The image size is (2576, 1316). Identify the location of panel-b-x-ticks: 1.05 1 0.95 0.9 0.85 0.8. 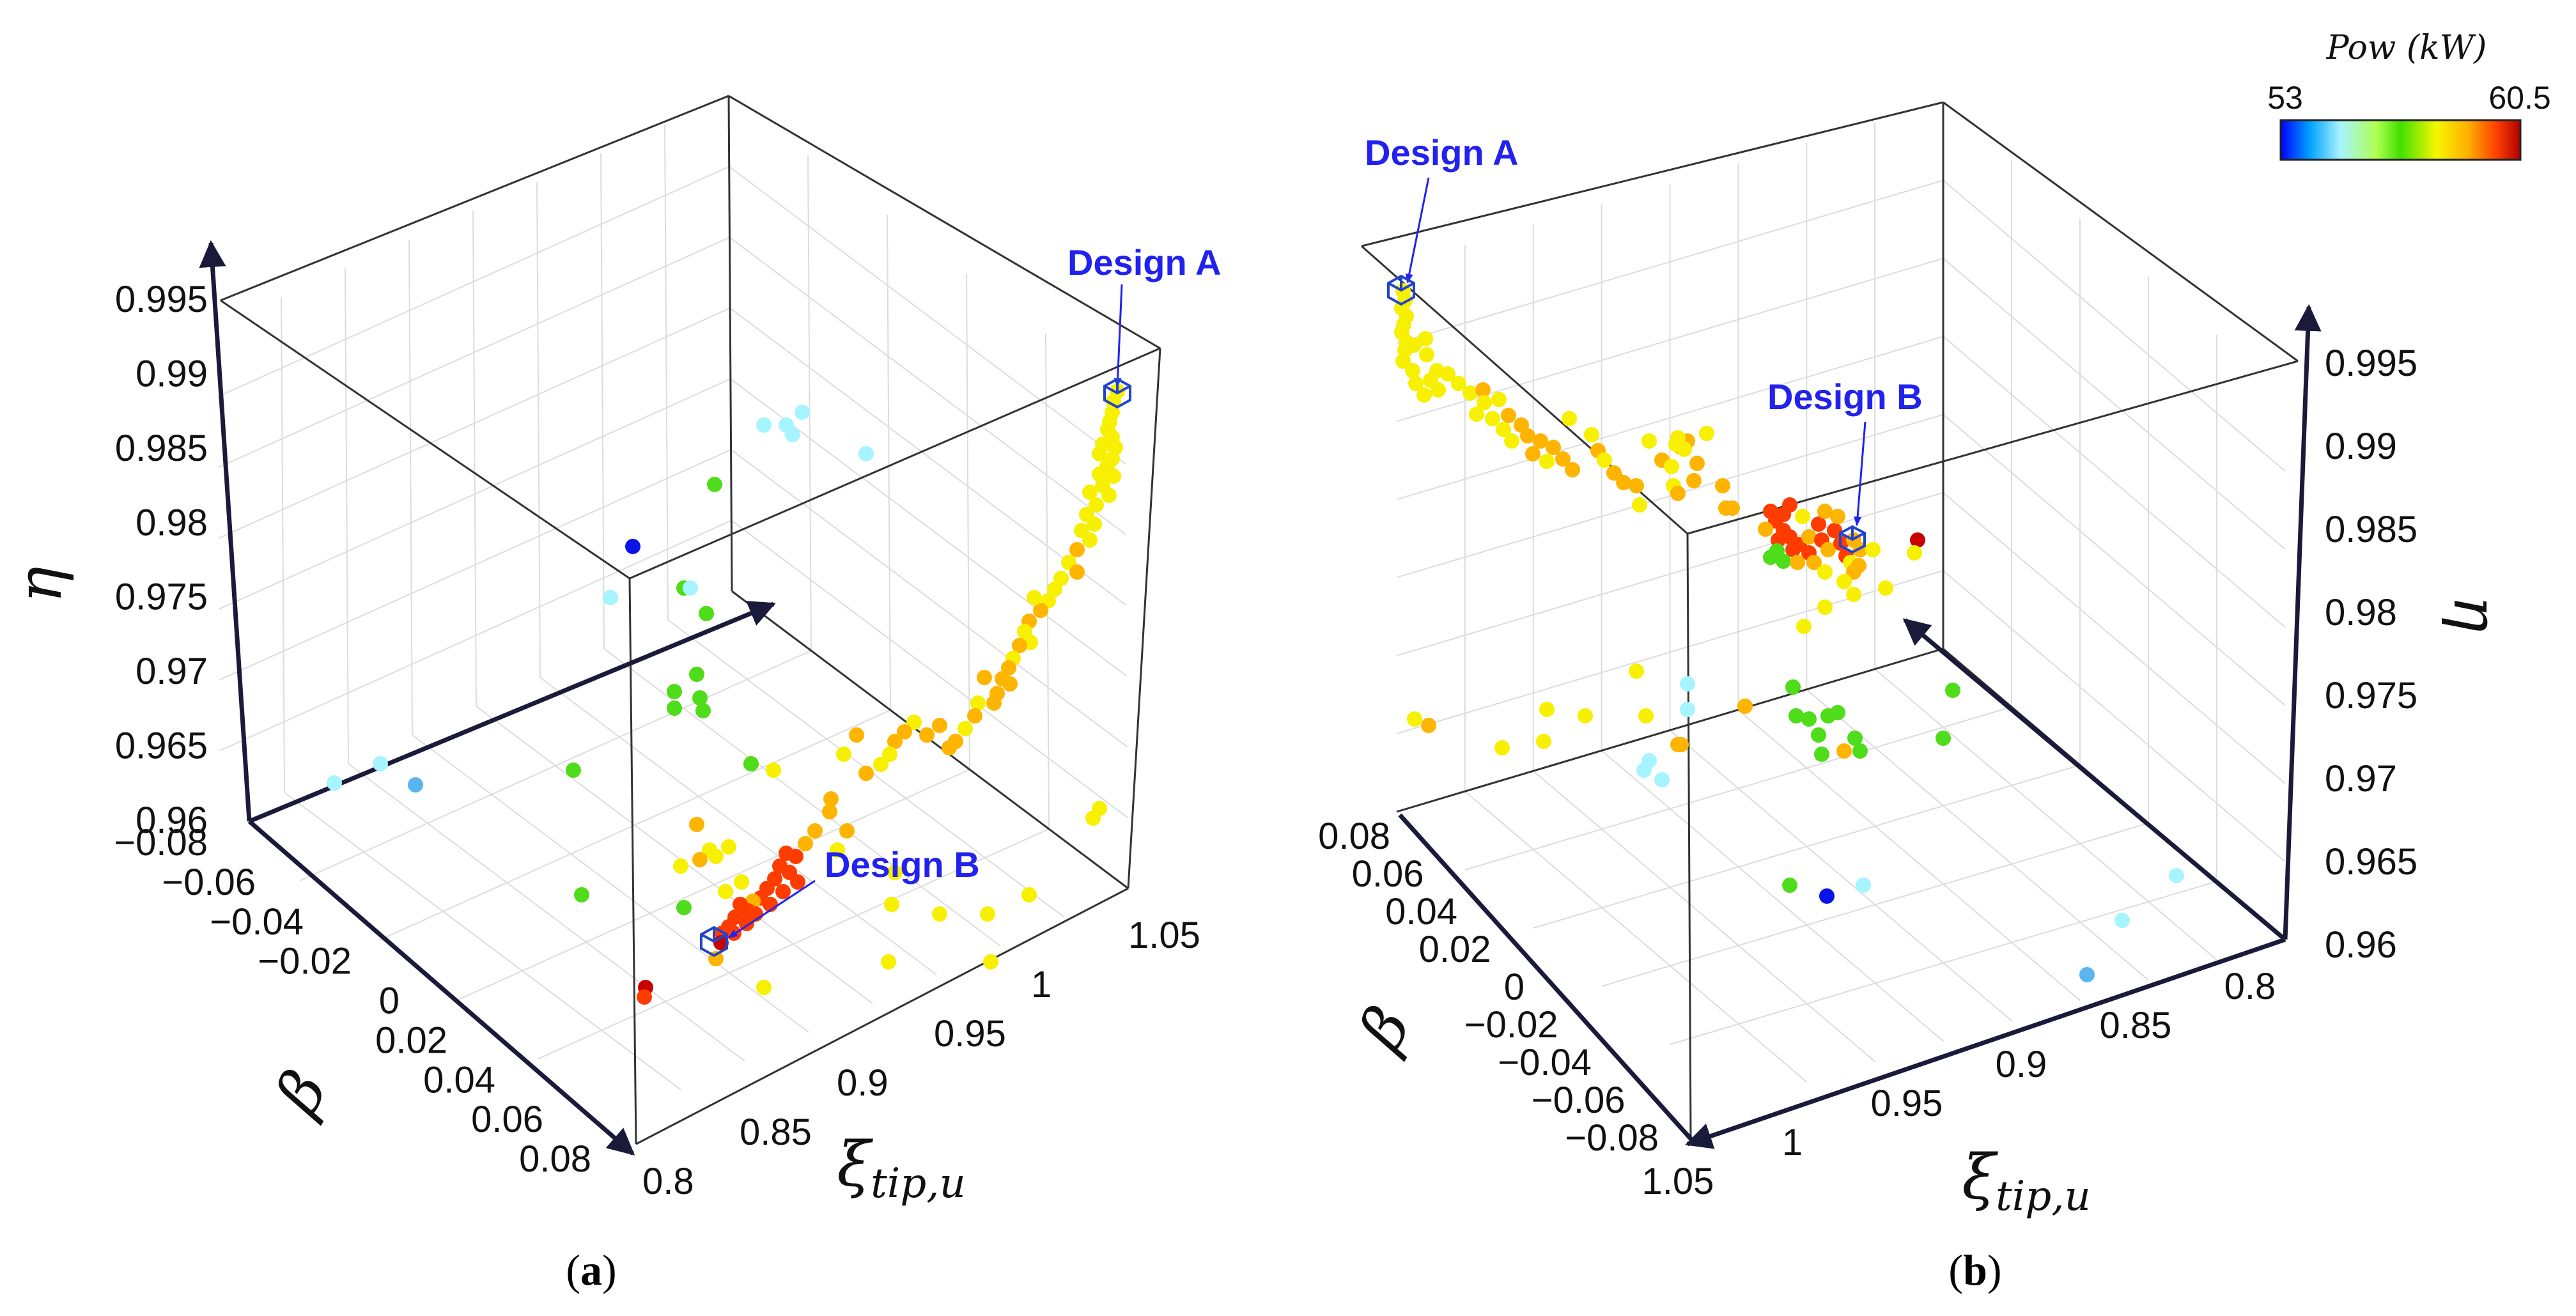
(1959, 1084).